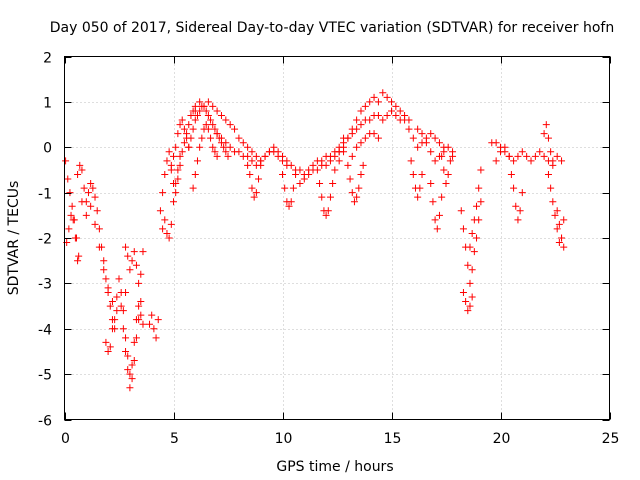  Describe the element at coordinates (45, 240) in the screenshot. I see `y-tick-label: -2` at that location.